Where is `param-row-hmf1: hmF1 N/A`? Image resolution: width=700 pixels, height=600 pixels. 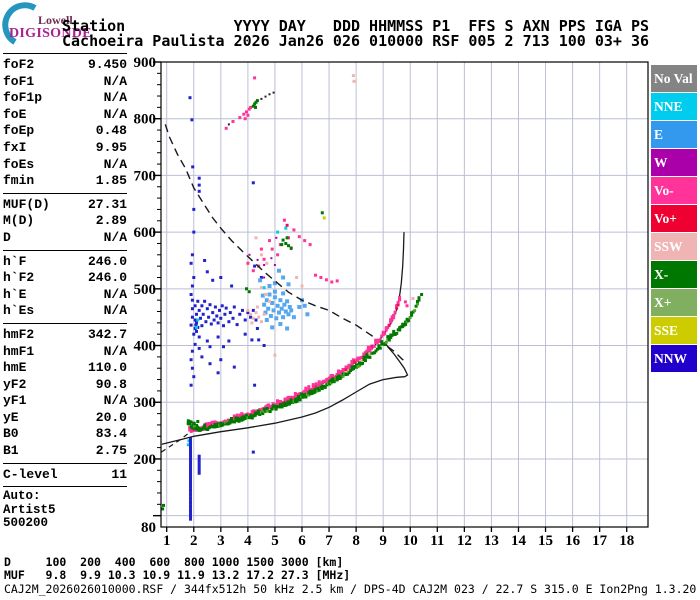
param-row-hmf1: hmF1 N/A is located at coordinates (65, 352).